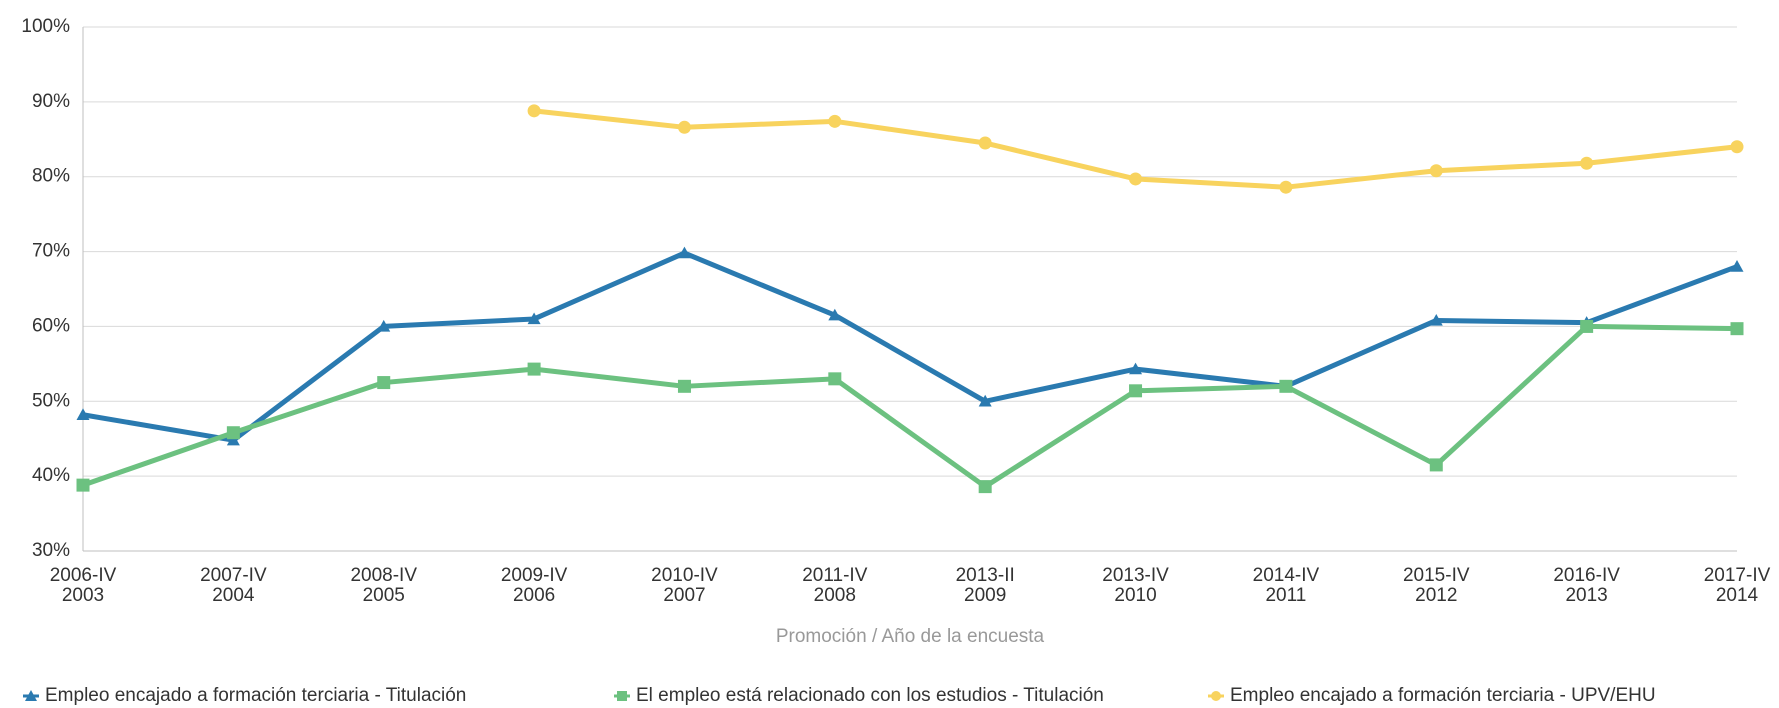 The image size is (1779, 708). I want to click on y-tick-label: 30%, so click(51, 550).